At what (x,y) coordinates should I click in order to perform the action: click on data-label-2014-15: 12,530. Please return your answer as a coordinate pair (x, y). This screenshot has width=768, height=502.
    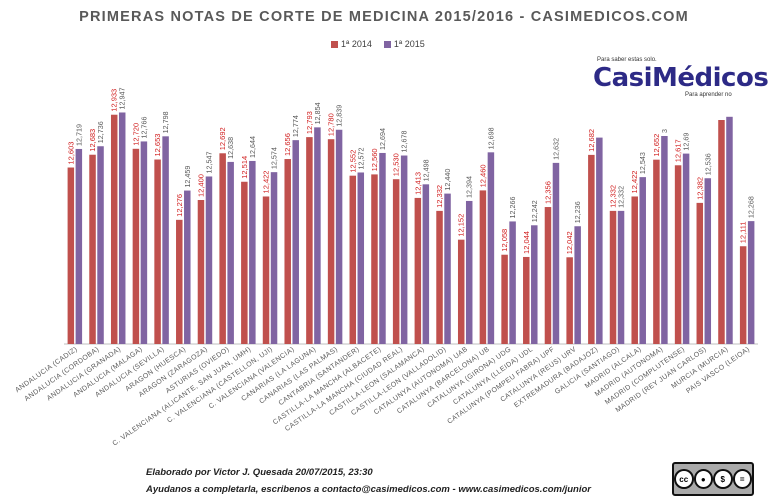
    Looking at the image, I should click on (396, 164).